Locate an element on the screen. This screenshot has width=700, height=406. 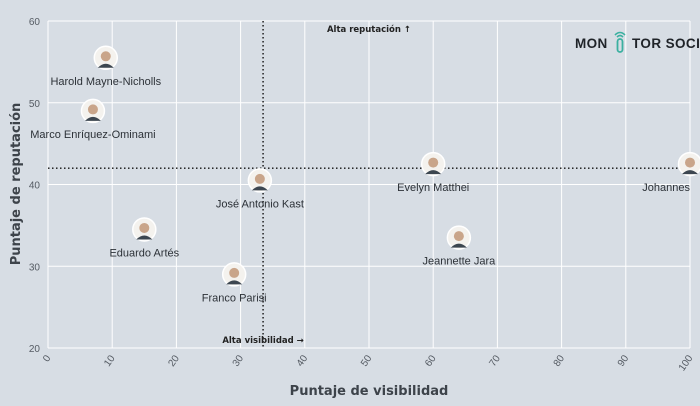
data-point: Franco Parisi is located at coordinates (234, 283).